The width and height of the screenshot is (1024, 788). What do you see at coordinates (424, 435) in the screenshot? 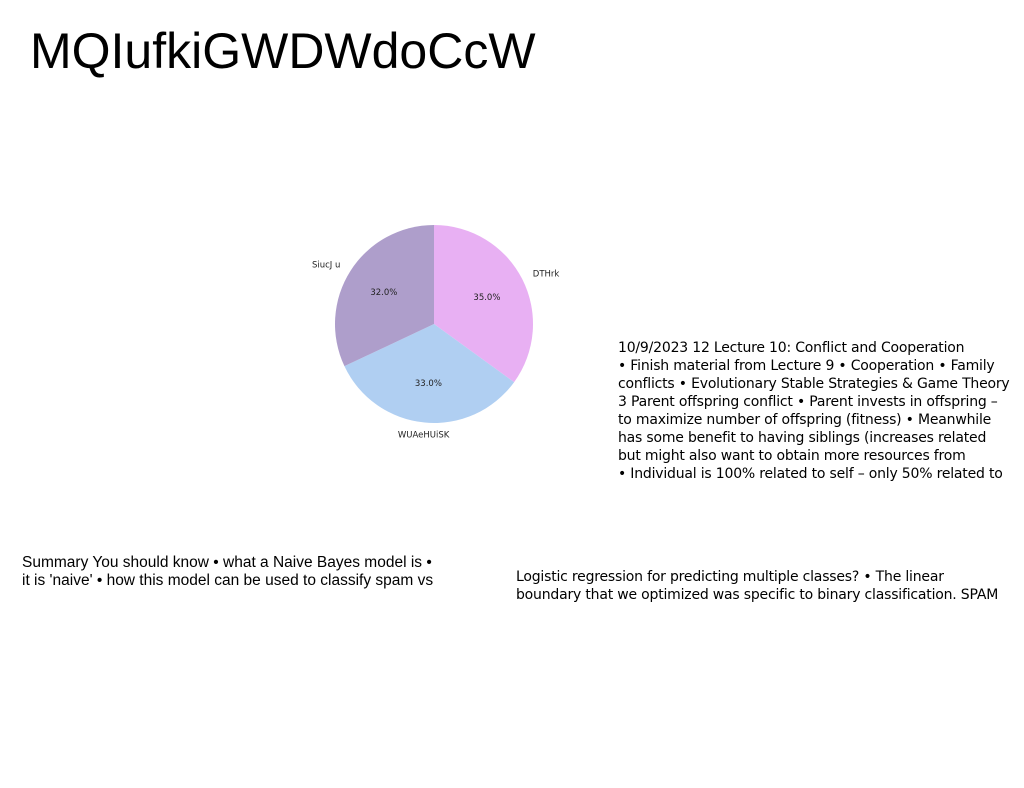
I see `slice-category-label: WUAeHUiSK` at bounding box center [424, 435].